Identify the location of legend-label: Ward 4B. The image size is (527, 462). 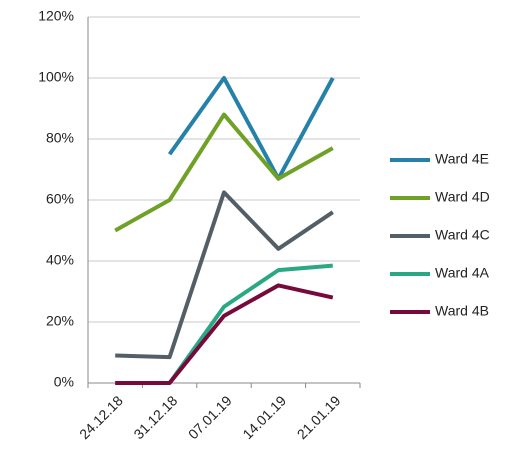
(462, 311).